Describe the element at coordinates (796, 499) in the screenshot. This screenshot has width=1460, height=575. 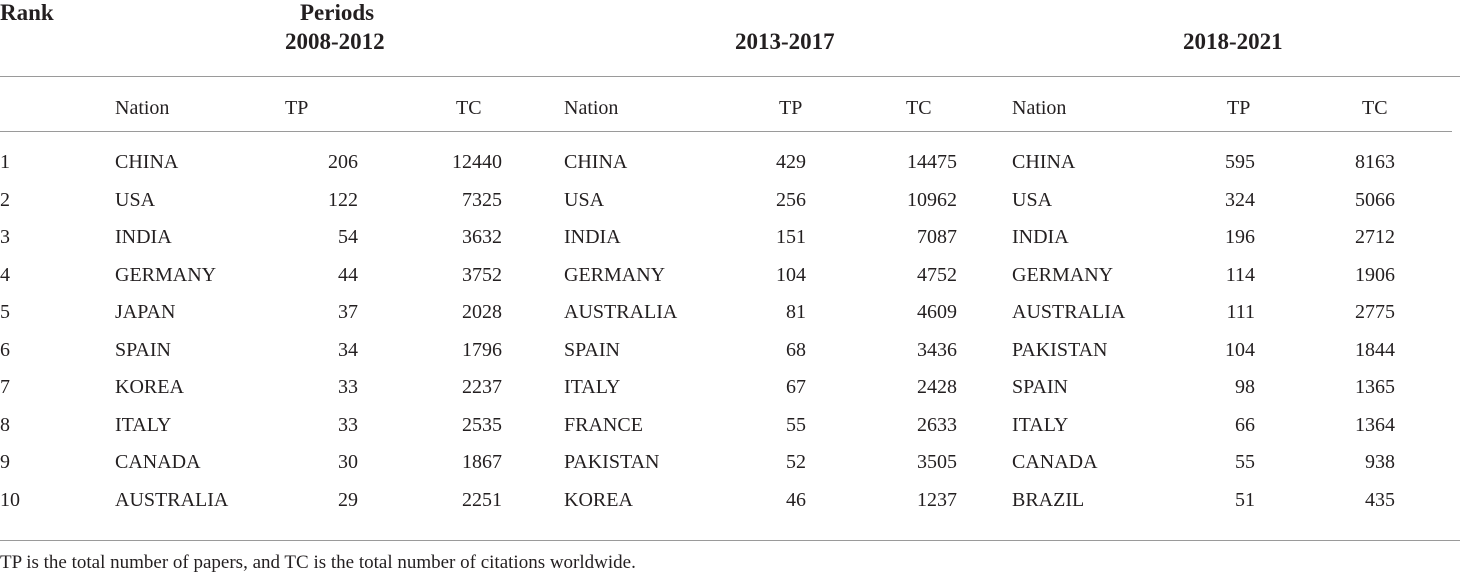
I see `tp-cell-2013-2017: 46` at that location.